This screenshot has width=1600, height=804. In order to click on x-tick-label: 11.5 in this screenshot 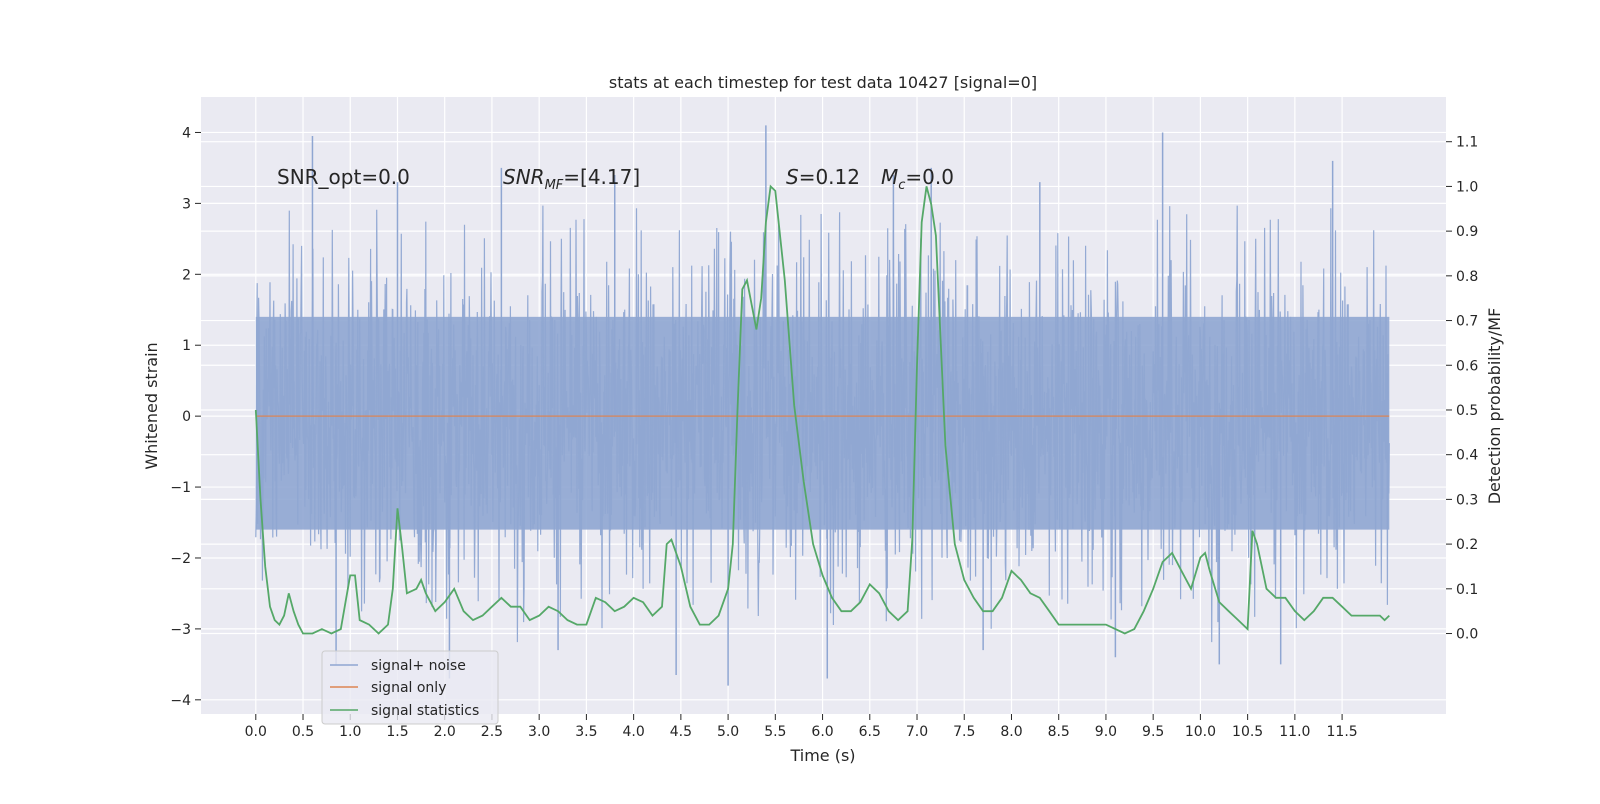, I will do `click(1342, 732)`.